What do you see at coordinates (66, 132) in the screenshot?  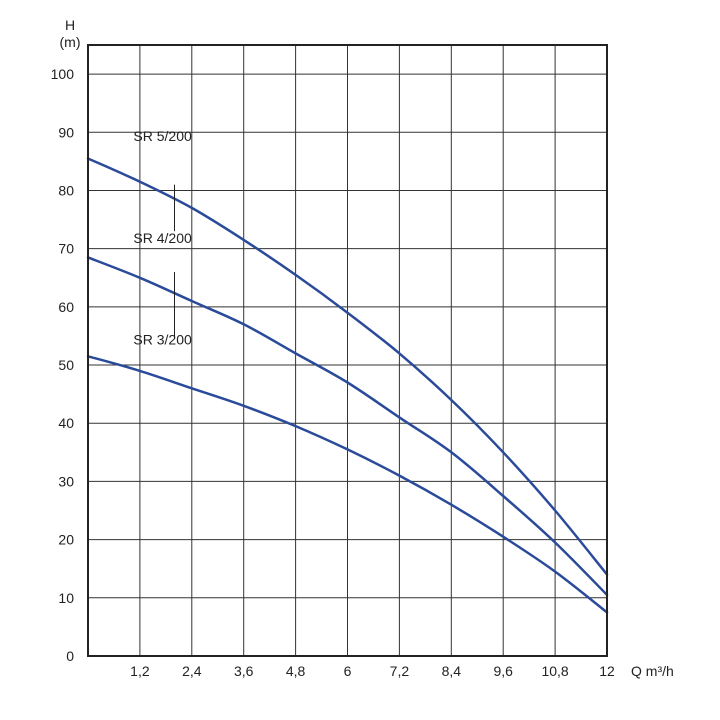 I see `y-tick-label: 90` at bounding box center [66, 132].